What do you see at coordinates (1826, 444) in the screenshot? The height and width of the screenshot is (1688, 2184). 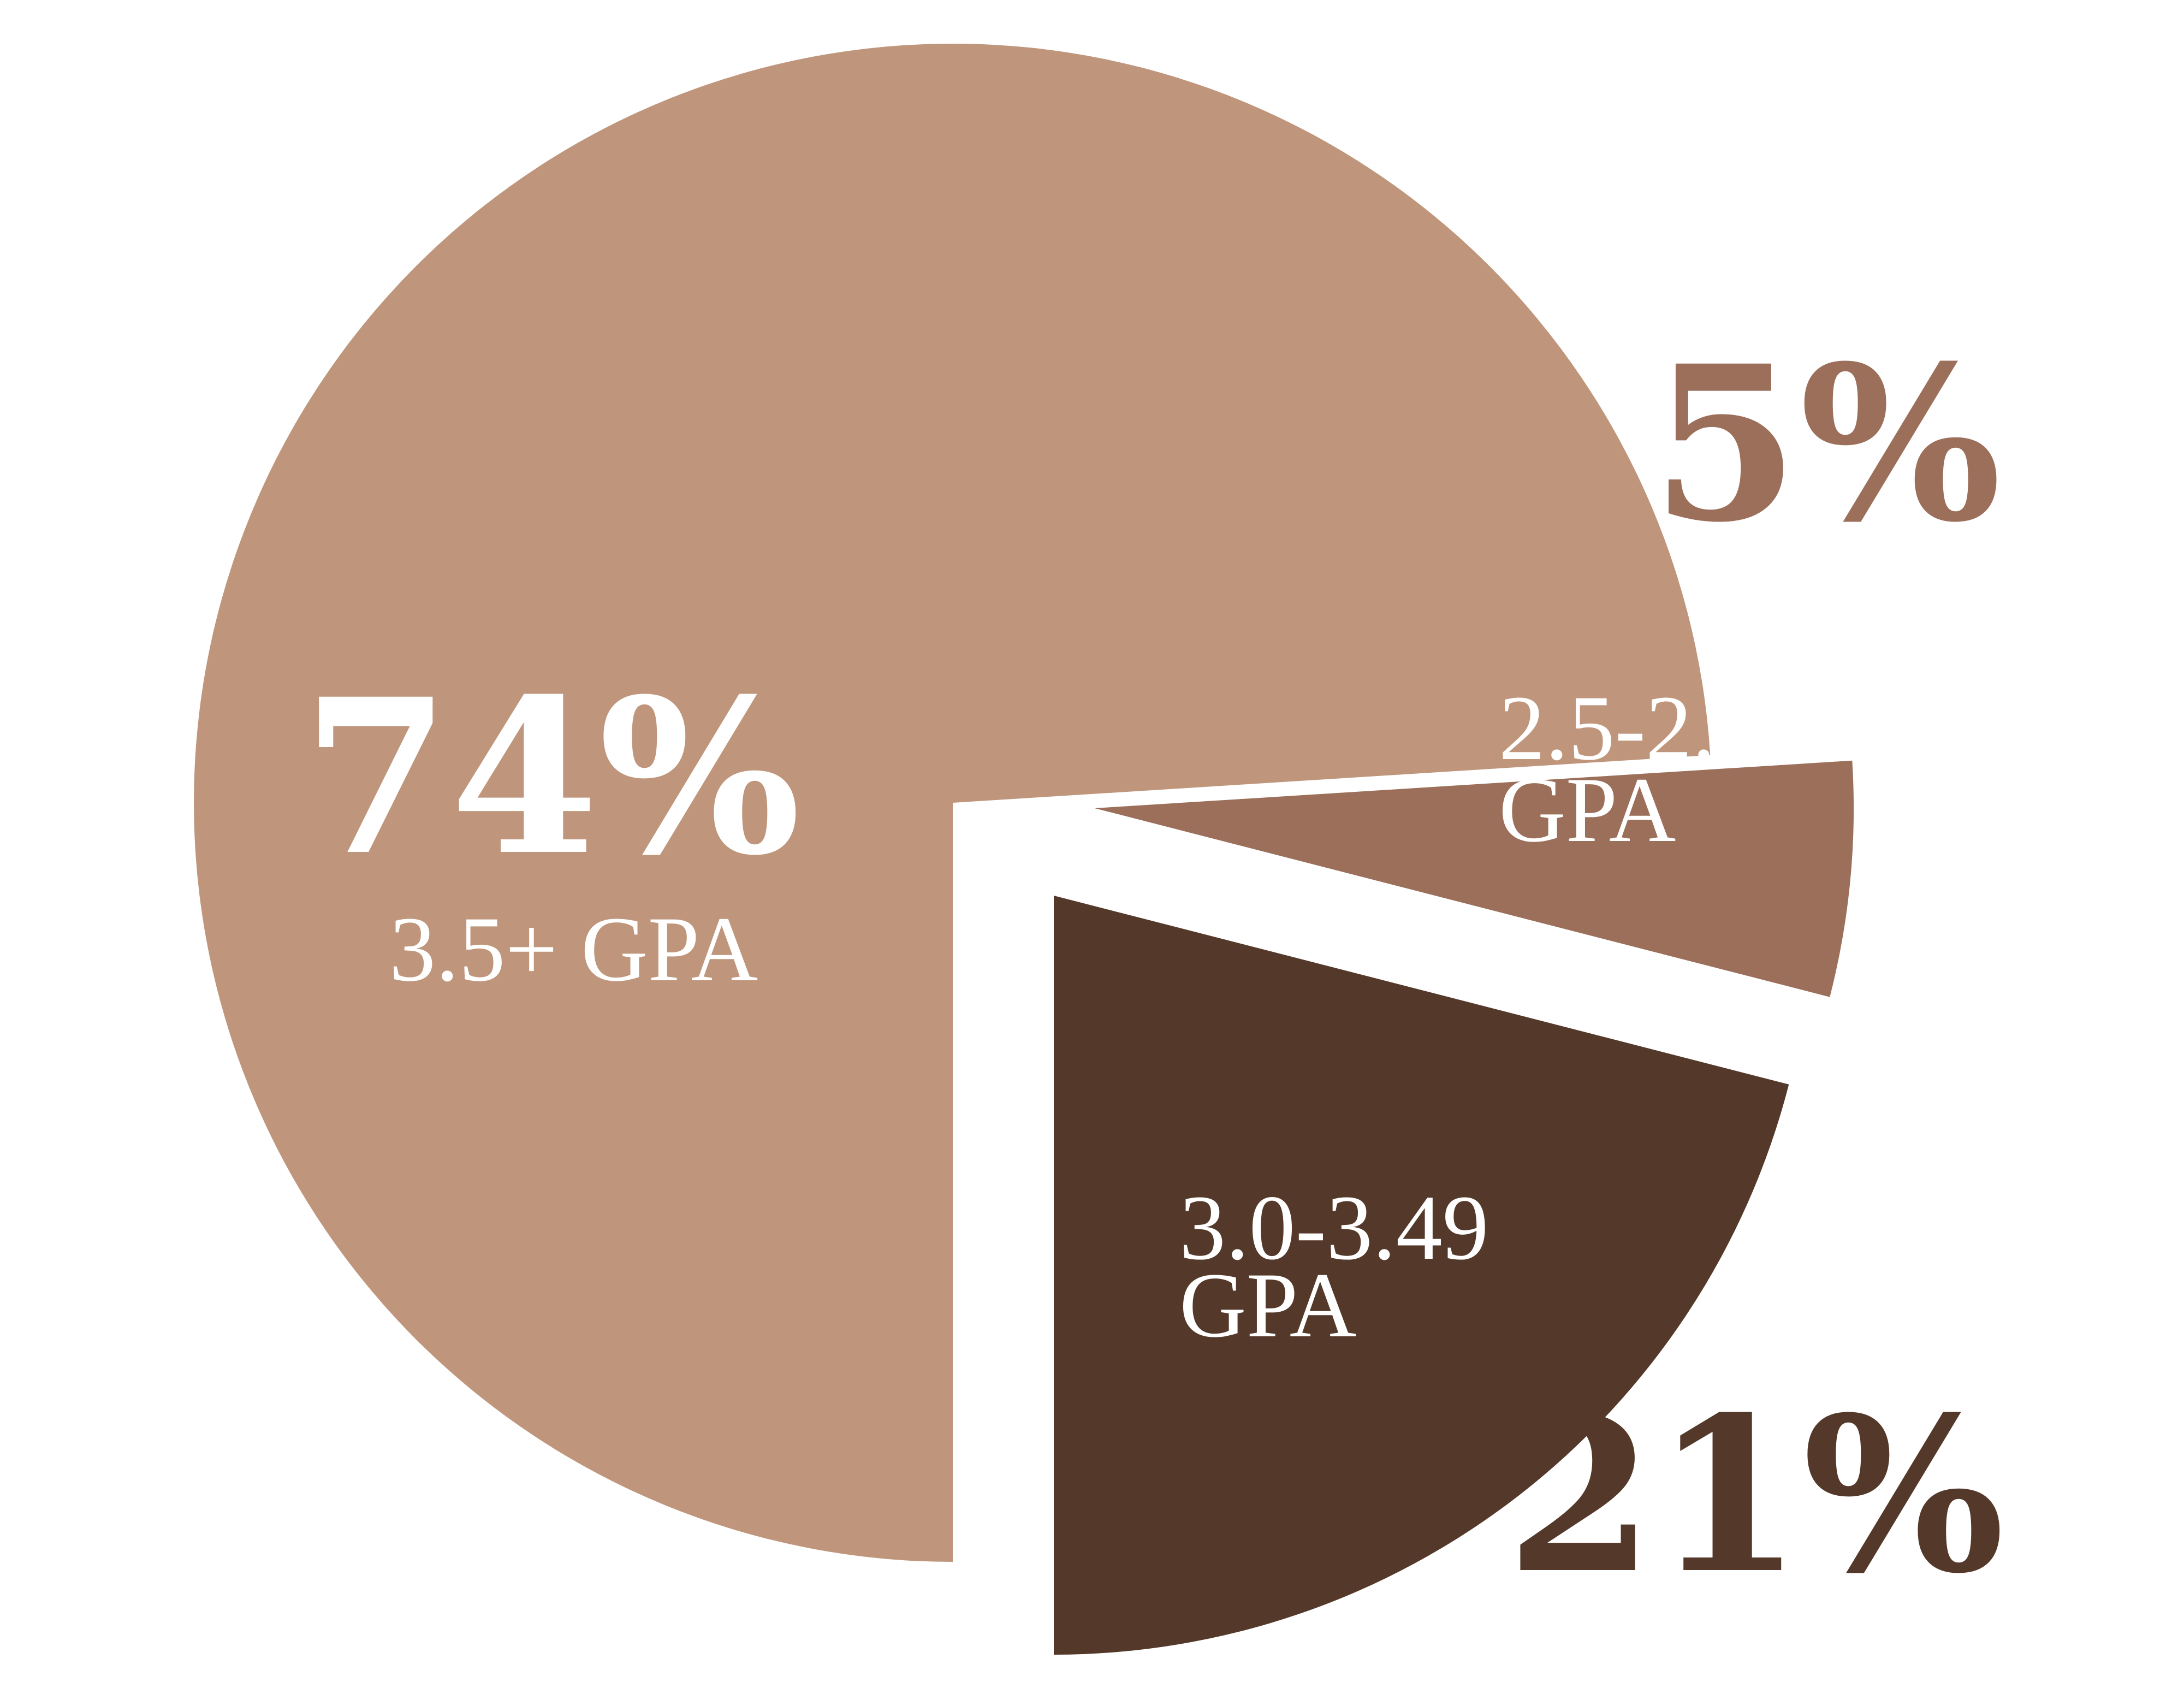 I see `slice-value-label-2-5-2-9: 5%` at bounding box center [1826, 444].